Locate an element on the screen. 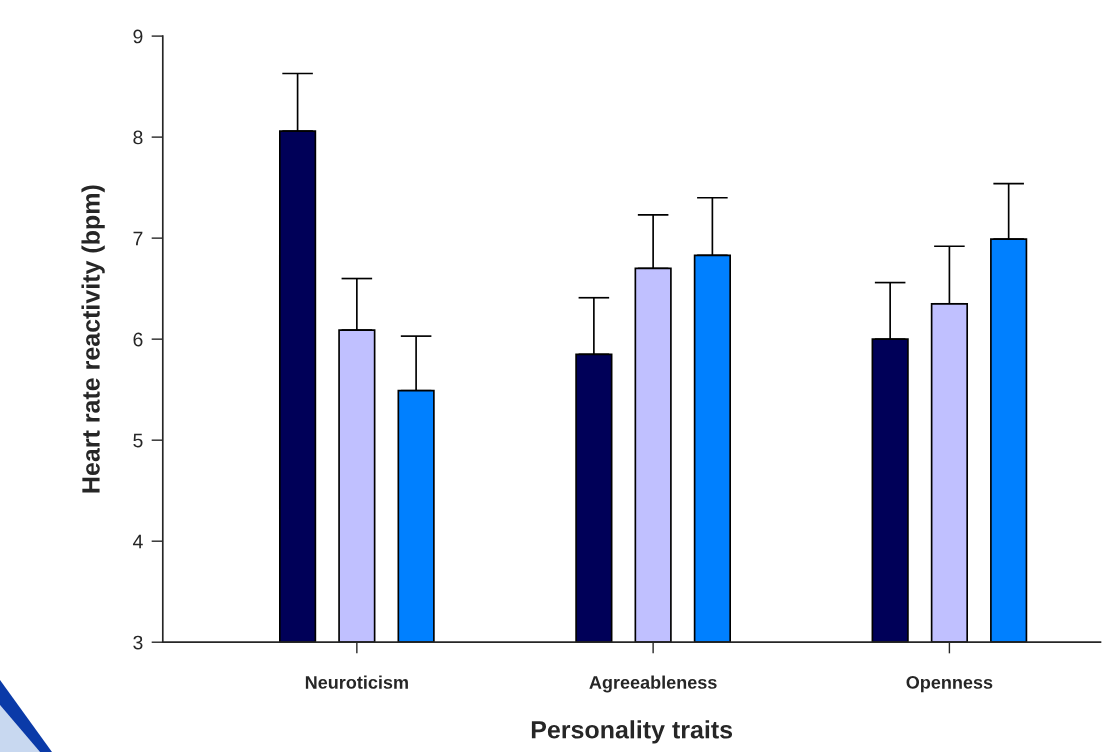 Image resolution: width=1115 pixels, height=752 pixels. y-tick-label: 4 is located at coordinates (137, 541).